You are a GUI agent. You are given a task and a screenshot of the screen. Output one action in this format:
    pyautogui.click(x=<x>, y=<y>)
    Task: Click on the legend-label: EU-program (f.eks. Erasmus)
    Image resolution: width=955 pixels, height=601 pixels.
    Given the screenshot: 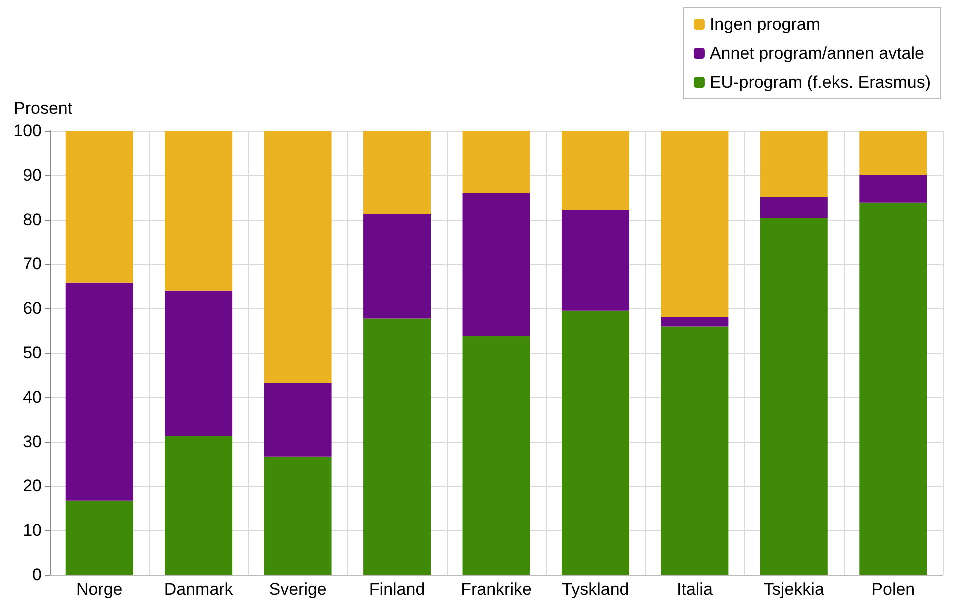 What is the action you would take?
    pyautogui.click(x=821, y=82)
    